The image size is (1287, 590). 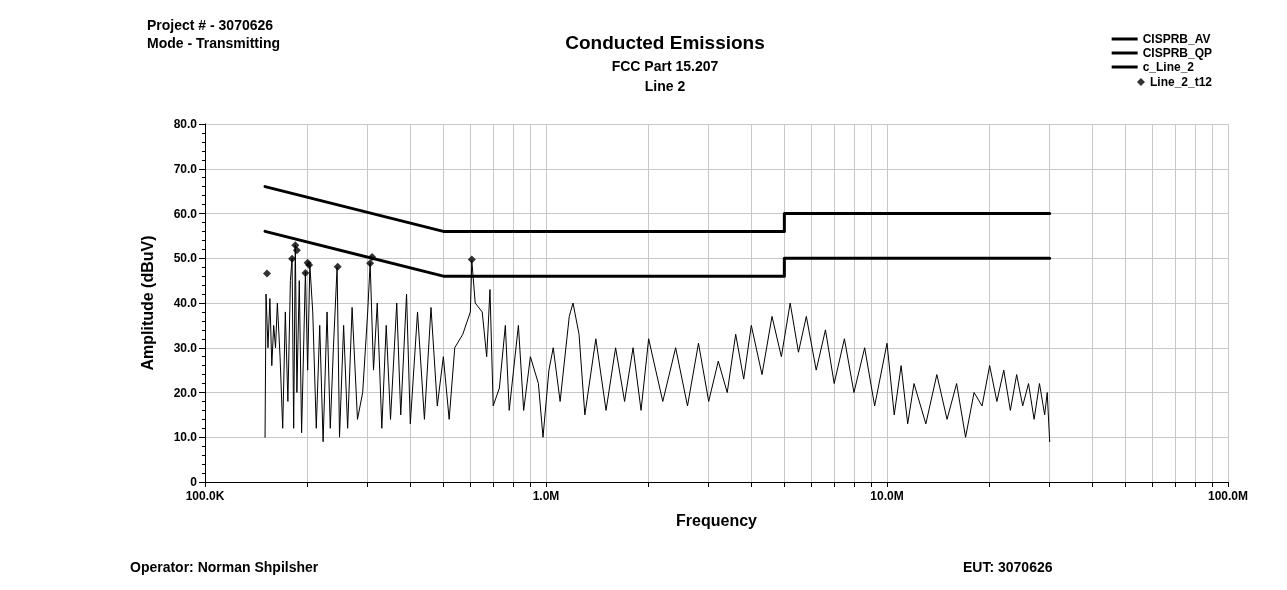 What do you see at coordinates (1168, 67) in the screenshot?
I see `legend-label: c_Line_2` at bounding box center [1168, 67].